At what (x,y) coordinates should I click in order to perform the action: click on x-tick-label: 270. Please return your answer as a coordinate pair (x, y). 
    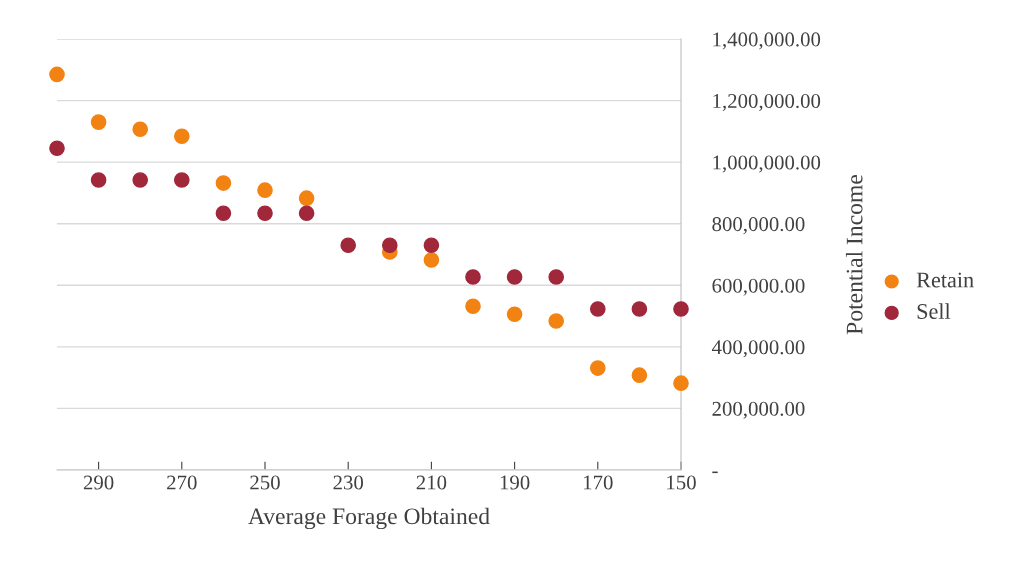
    Looking at the image, I should click on (182, 482).